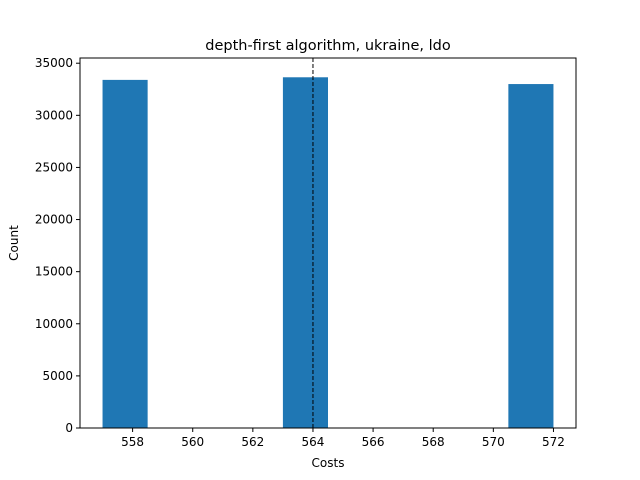  I want to click on y-tick-label-6: 30000, so click(54, 115).